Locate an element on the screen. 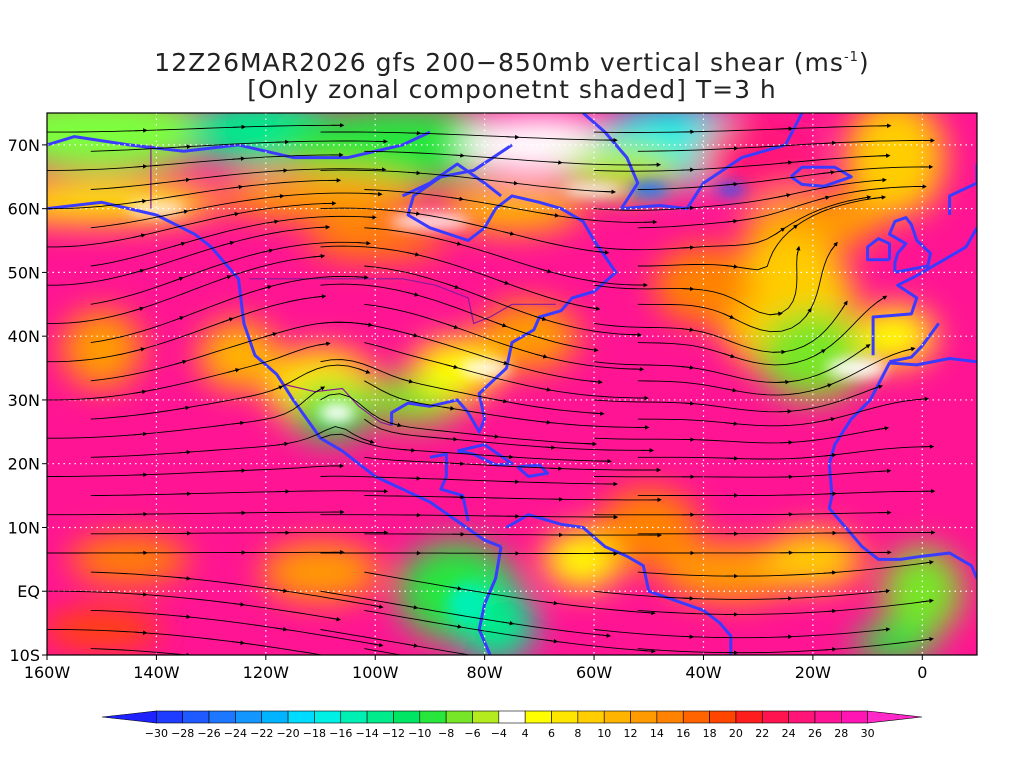  lon-label: 120W is located at coordinates (266, 672).